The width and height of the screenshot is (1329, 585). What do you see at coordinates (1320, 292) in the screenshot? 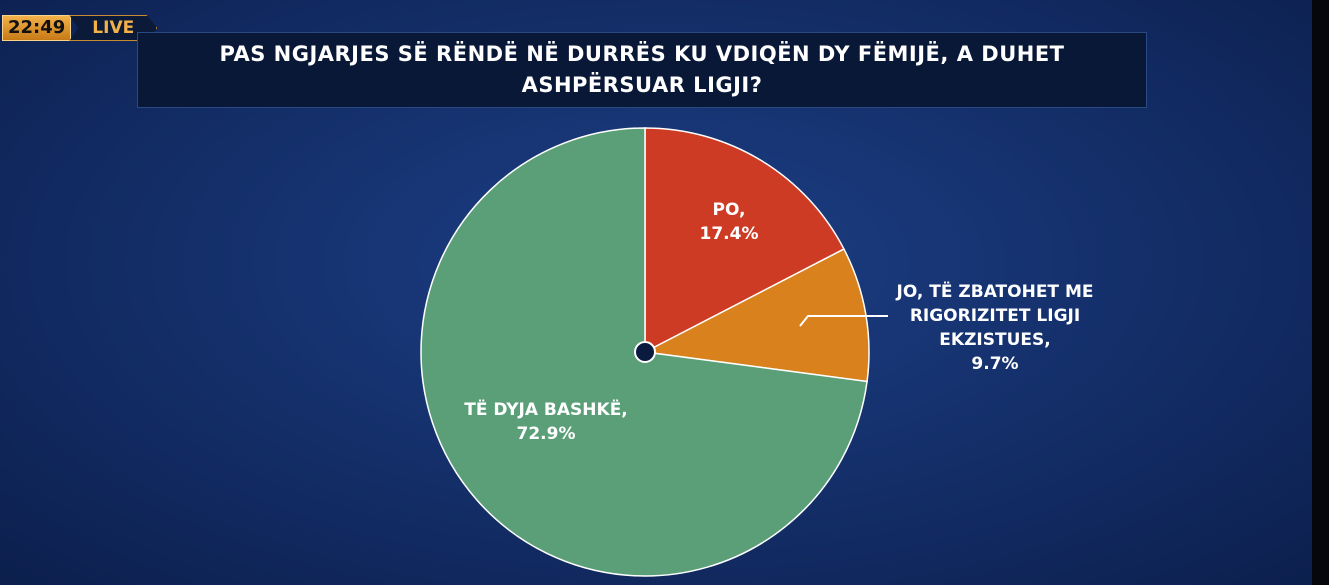
I see `edge` at bounding box center [1320, 292].